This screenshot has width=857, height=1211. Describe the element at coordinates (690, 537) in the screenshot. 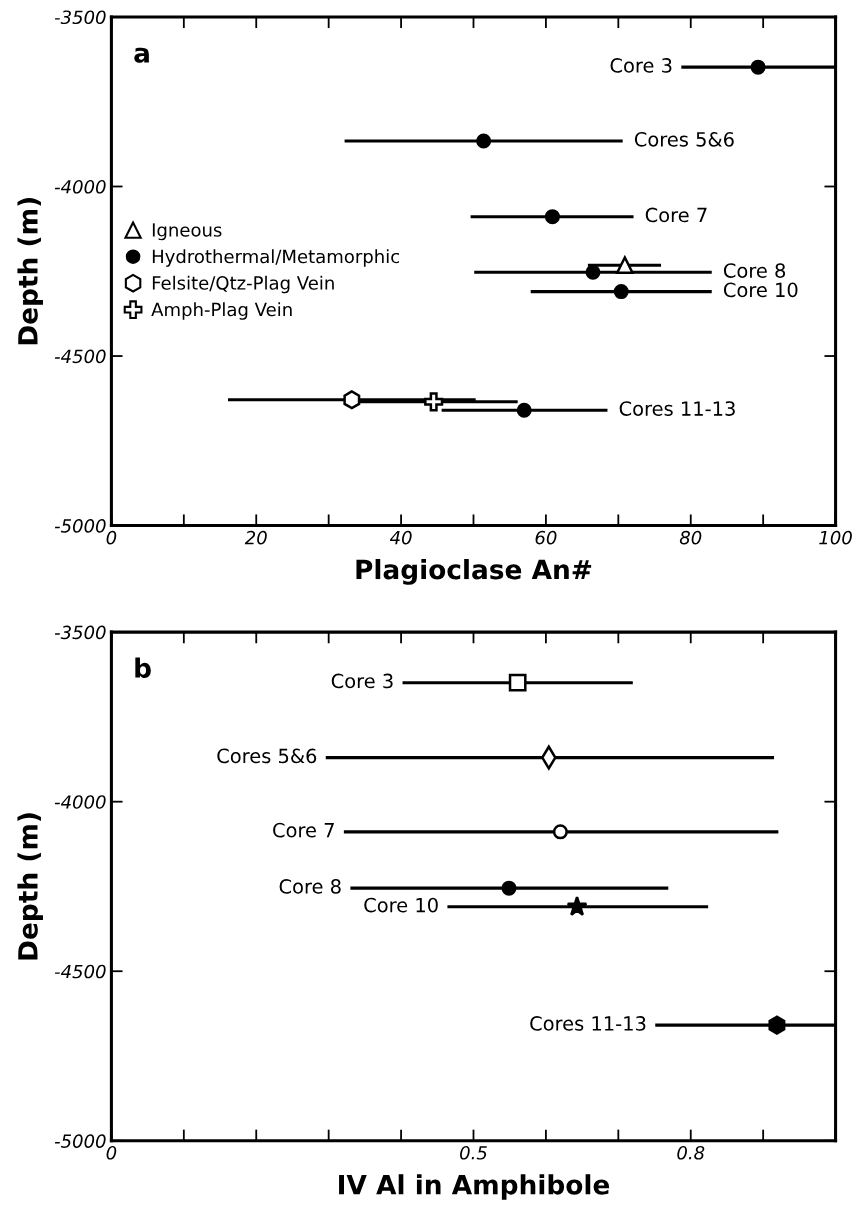

I see `x-tick-label: 80` at that location.